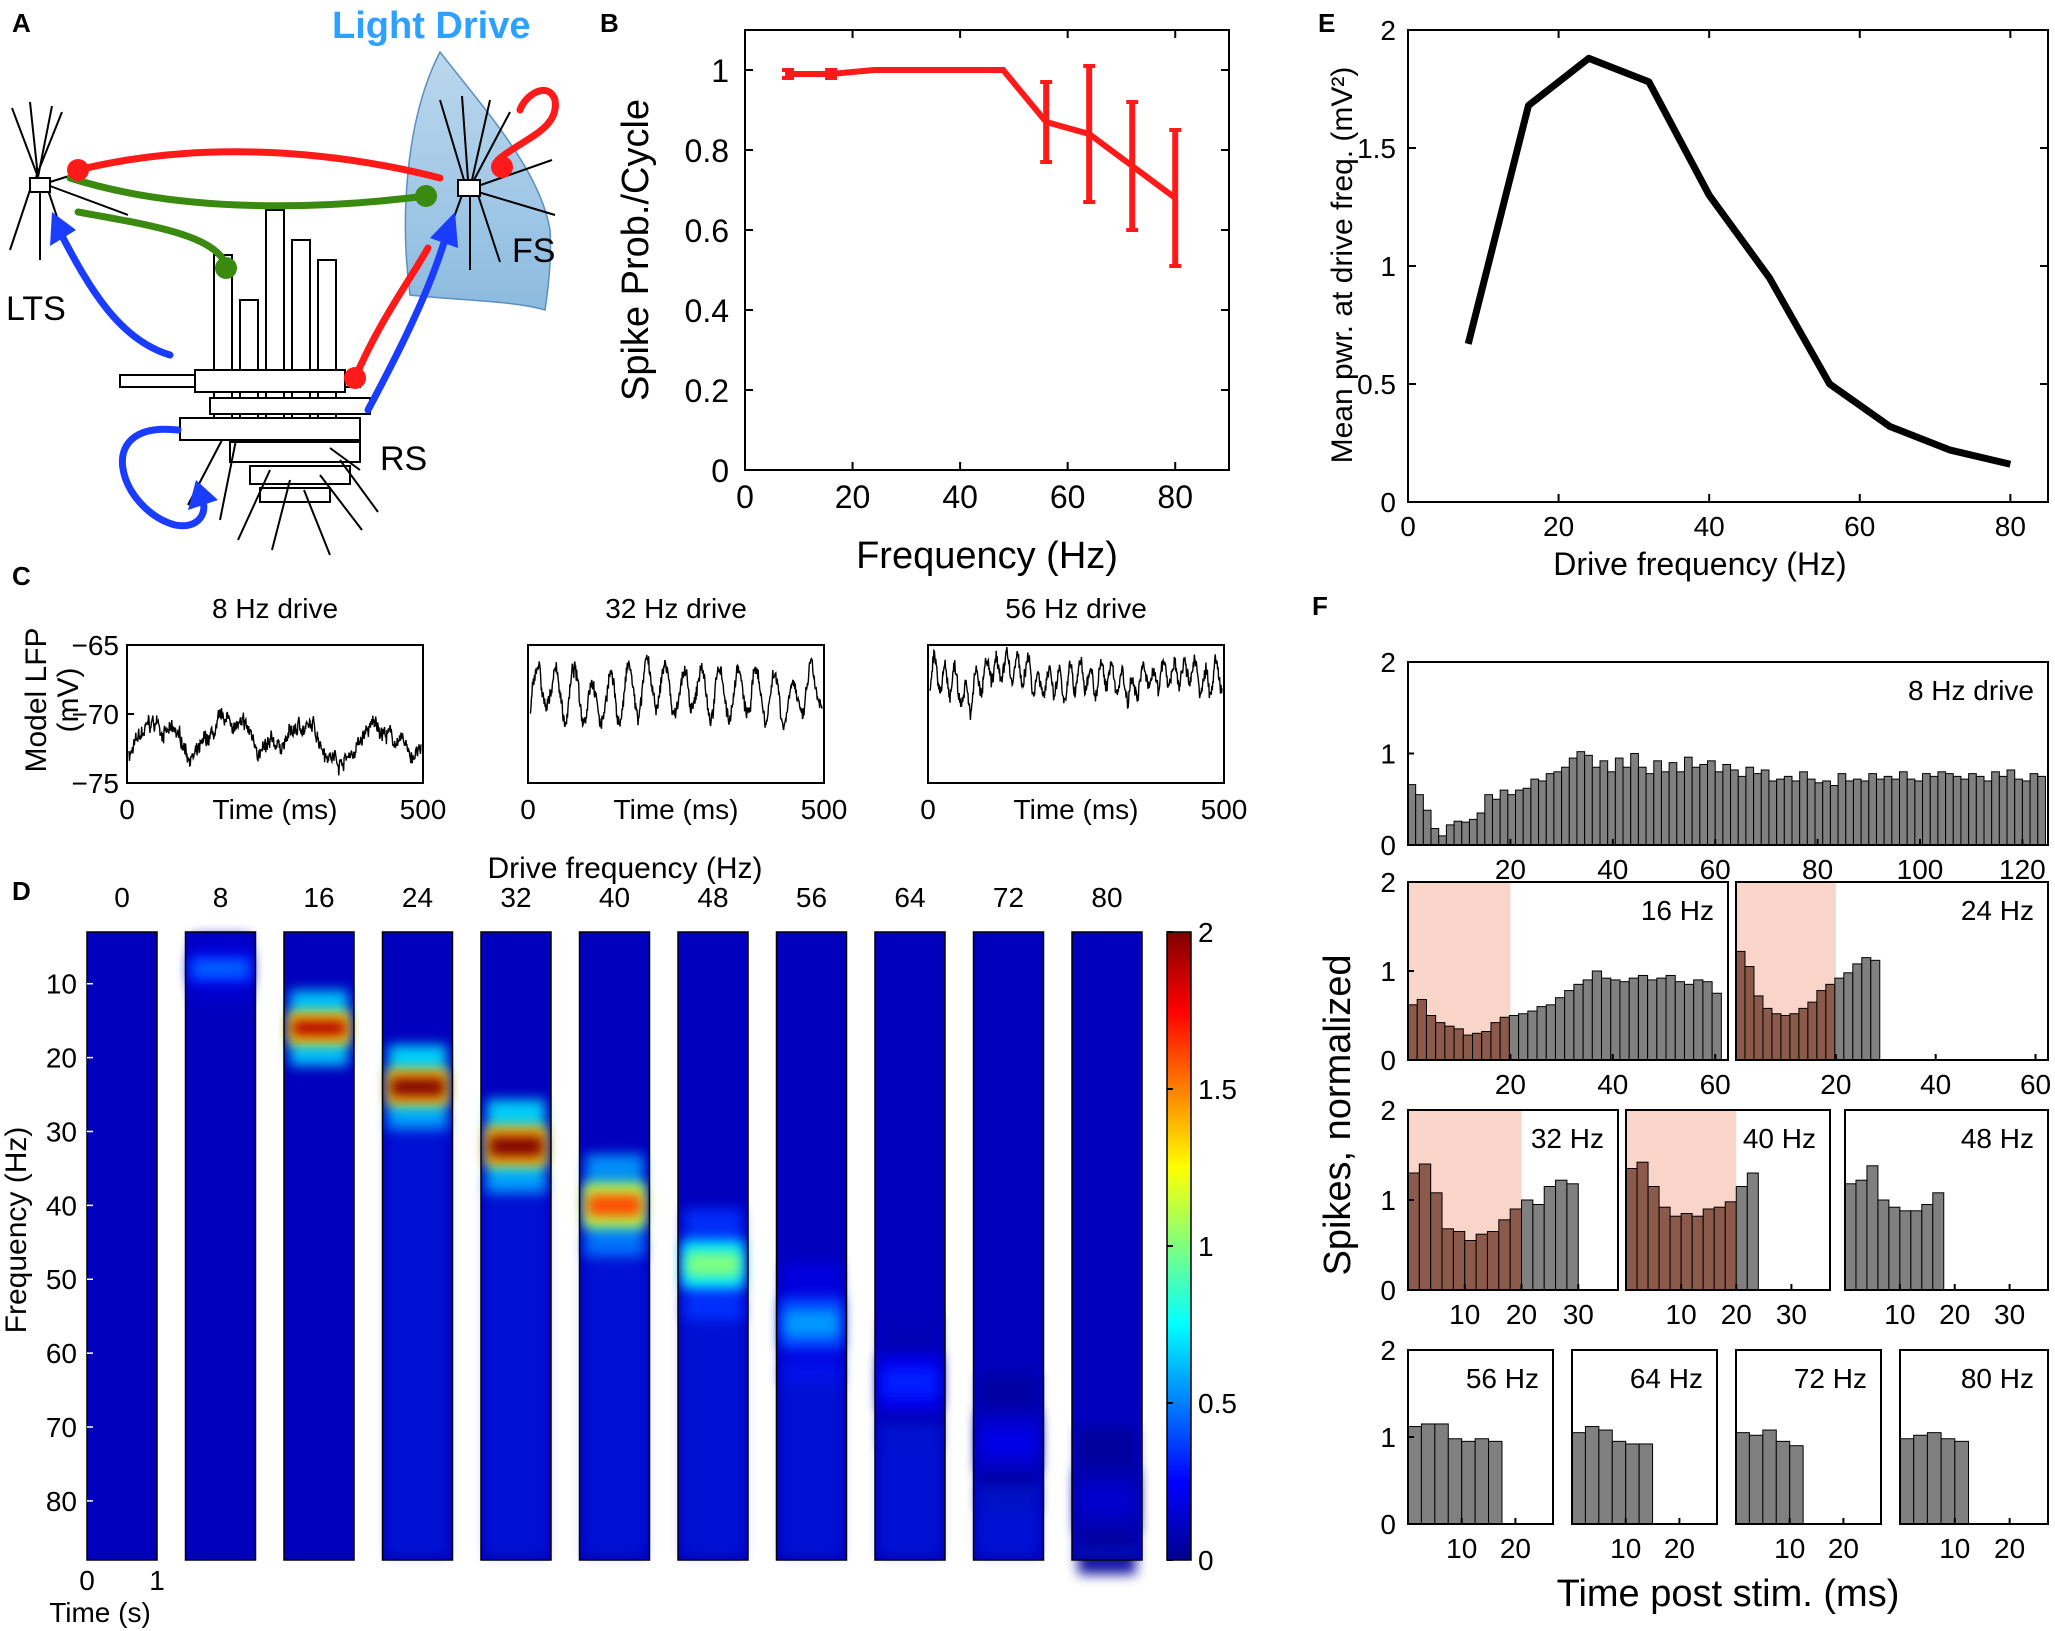 This screenshot has height=1631, width=2055. What do you see at coordinates (1326, 23) in the screenshot?
I see `panel-letter-e: E` at bounding box center [1326, 23].